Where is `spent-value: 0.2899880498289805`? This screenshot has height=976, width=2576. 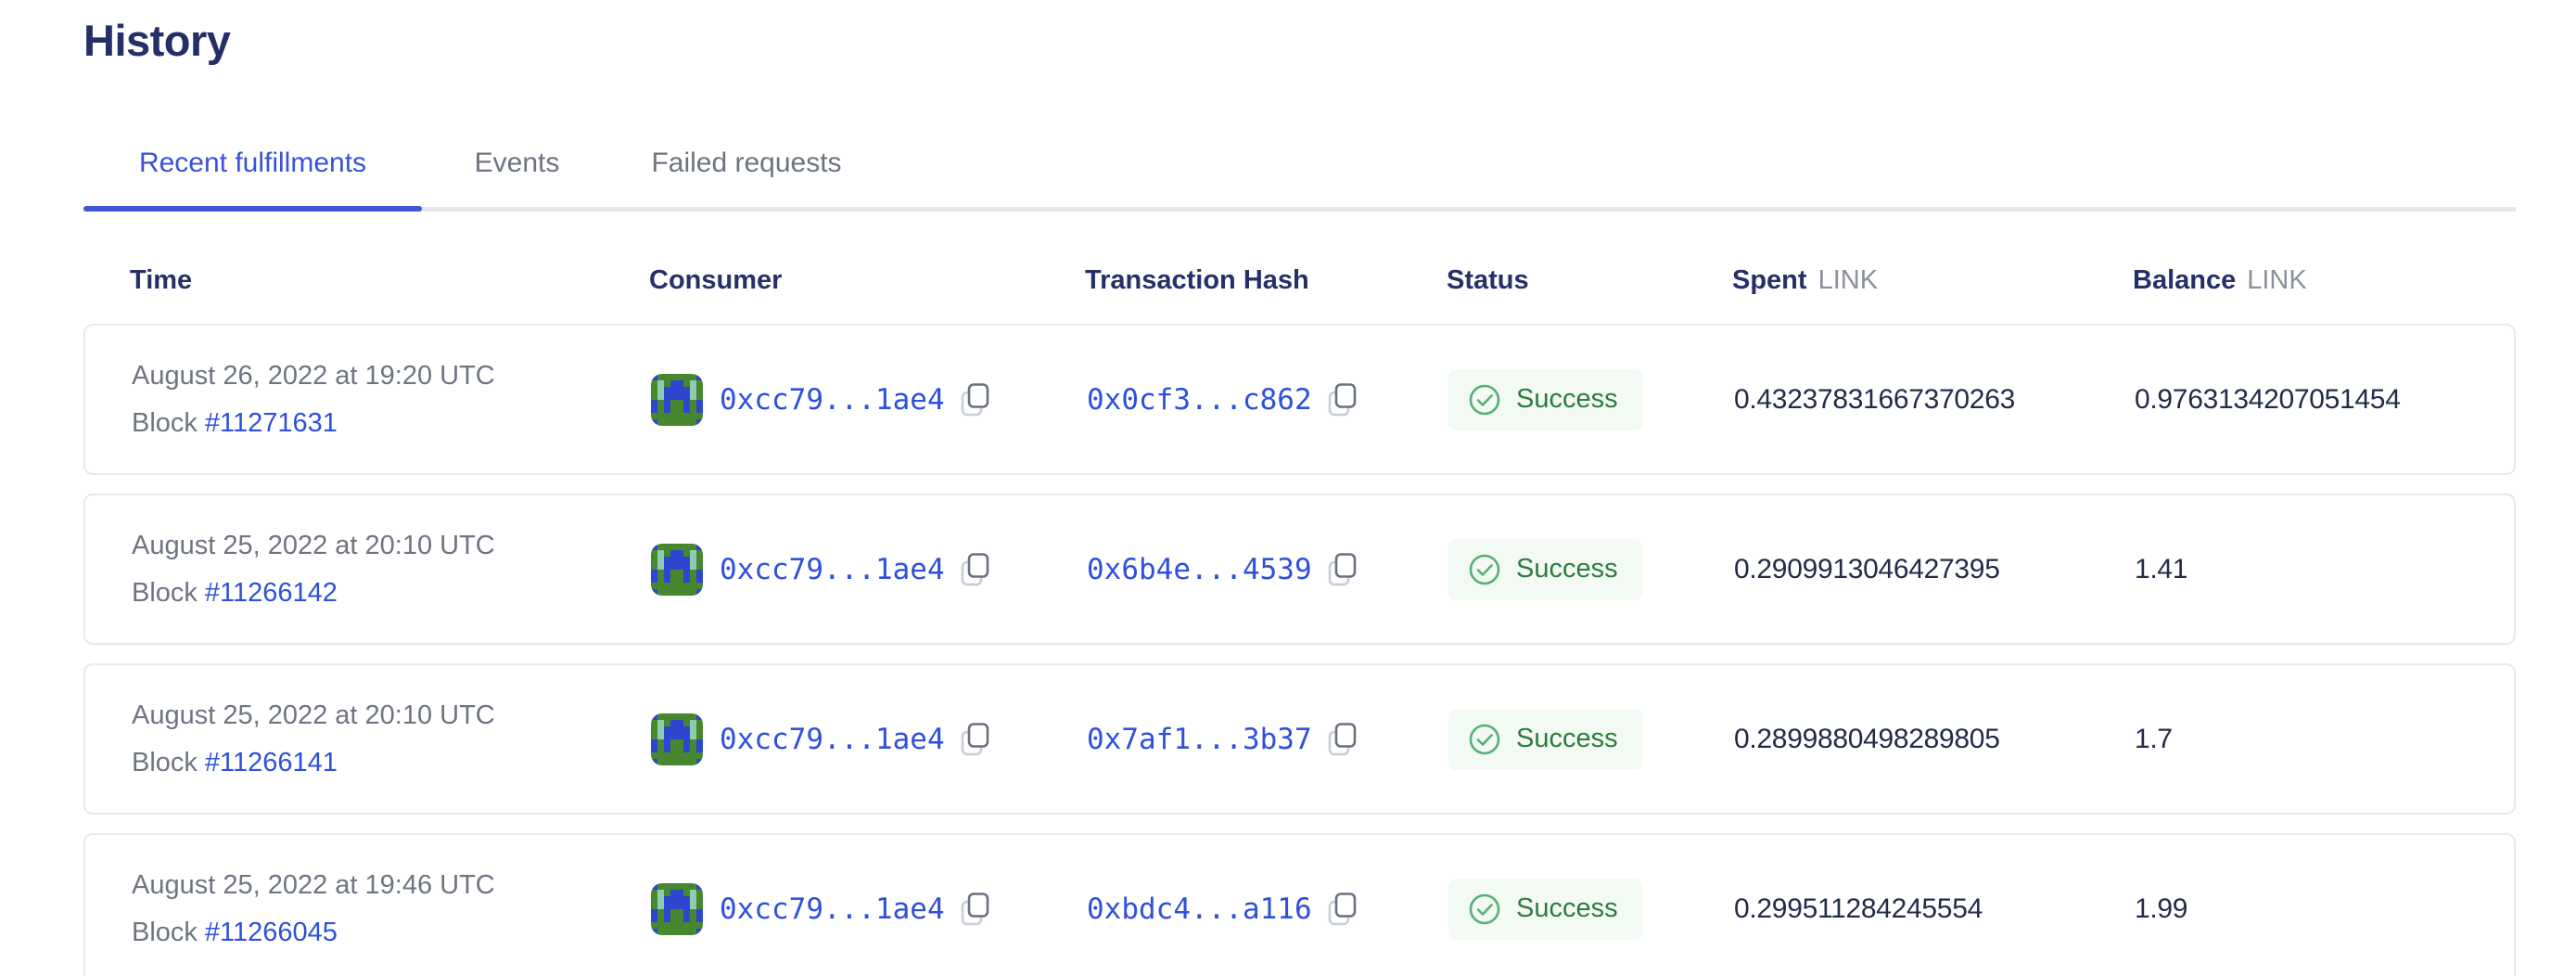
spent-value: 0.2899880498289805 is located at coordinates (1867, 738).